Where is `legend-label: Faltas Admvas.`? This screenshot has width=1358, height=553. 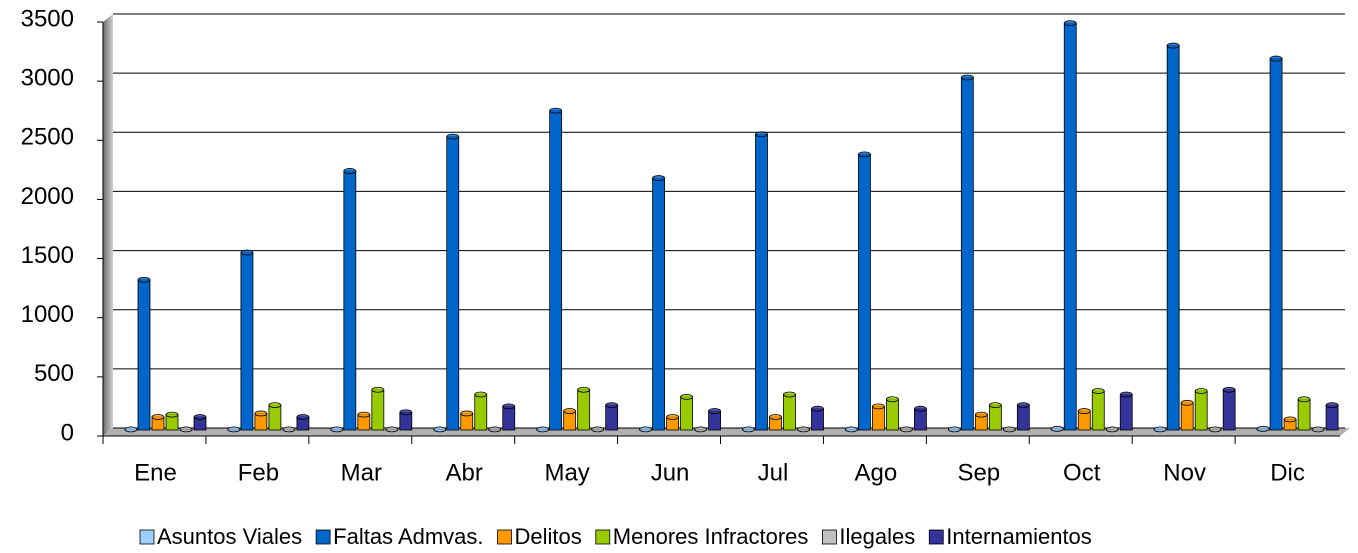
legend-label: Faltas Admvas. is located at coordinates (408, 536).